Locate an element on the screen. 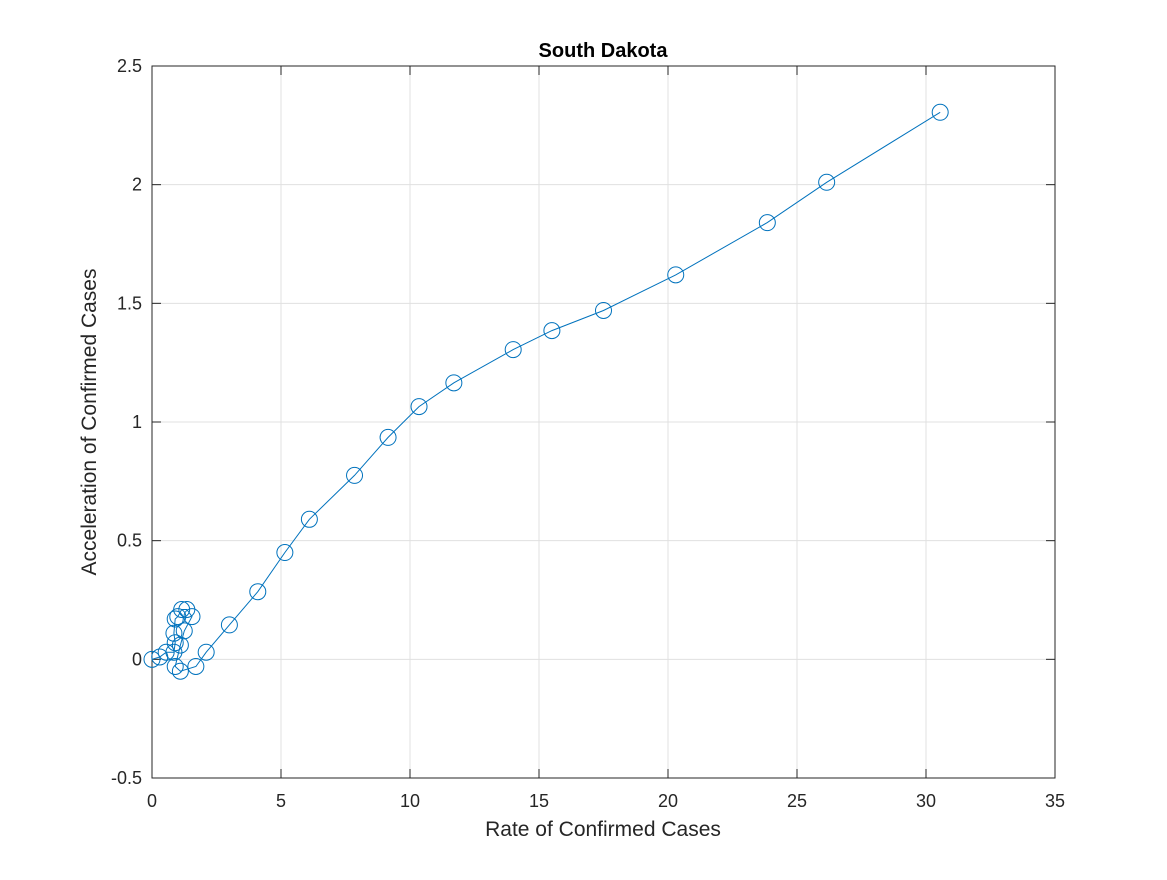 This screenshot has width=1167, height=880. y-tick-label: 2.5 is located at coordinates (129, 66).